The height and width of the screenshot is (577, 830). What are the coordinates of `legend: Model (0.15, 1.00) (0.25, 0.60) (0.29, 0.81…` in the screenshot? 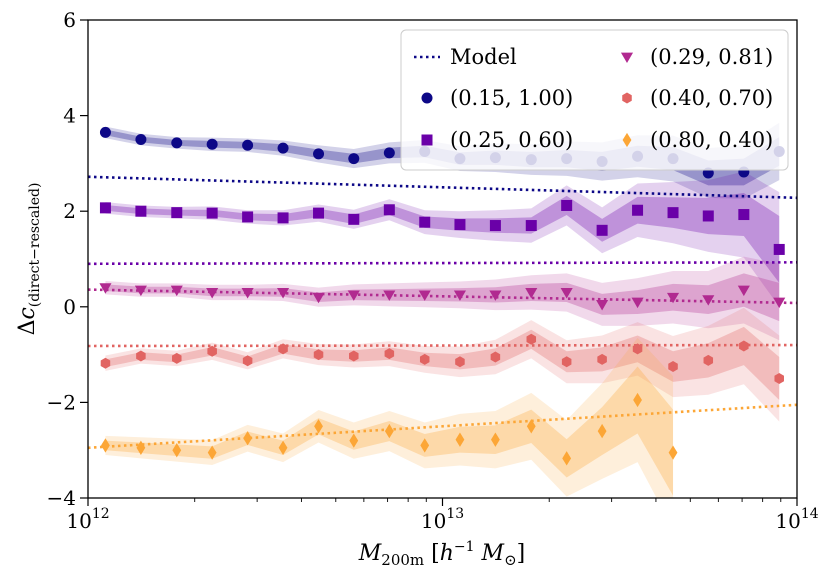 It's located at (594, 100).